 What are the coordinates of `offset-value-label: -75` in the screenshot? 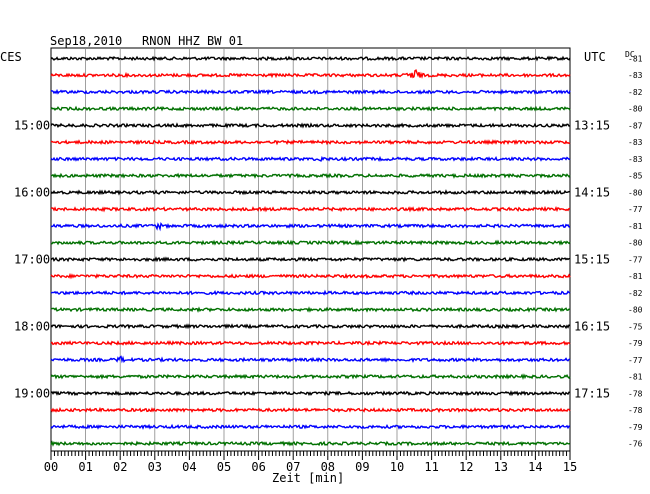 It's located at (635, 326).